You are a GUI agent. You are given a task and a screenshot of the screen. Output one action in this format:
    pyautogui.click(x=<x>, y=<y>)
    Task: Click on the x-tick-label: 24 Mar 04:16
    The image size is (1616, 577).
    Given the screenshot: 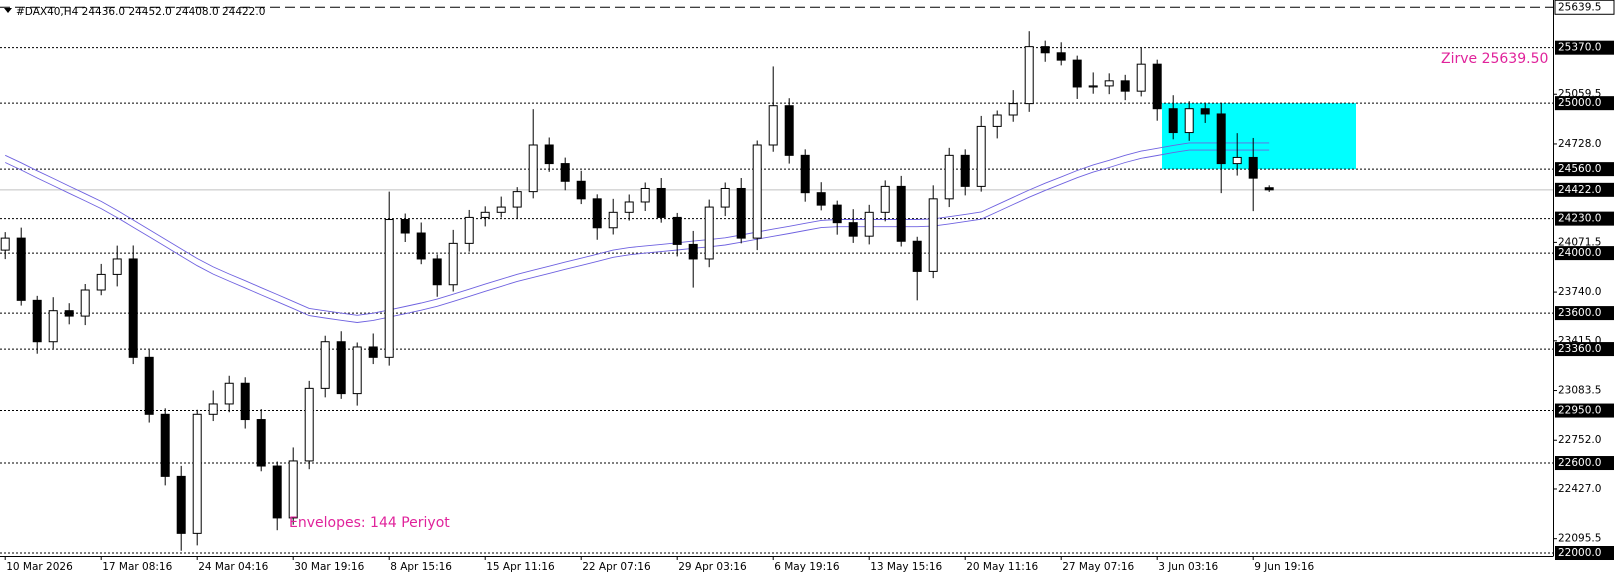 What is the action you would take?
    pyautogui.click(x=233, y=567)
    